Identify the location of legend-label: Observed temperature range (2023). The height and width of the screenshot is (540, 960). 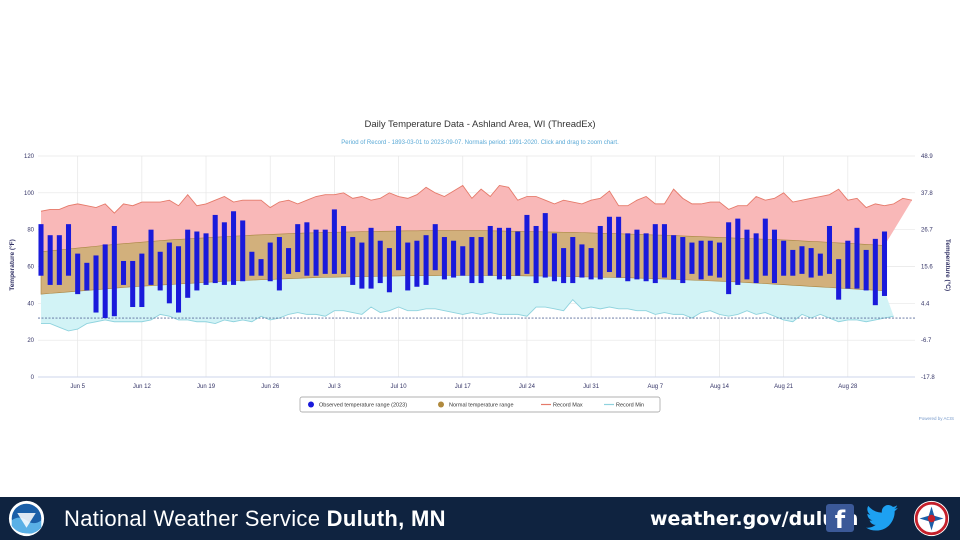
(363, 406).